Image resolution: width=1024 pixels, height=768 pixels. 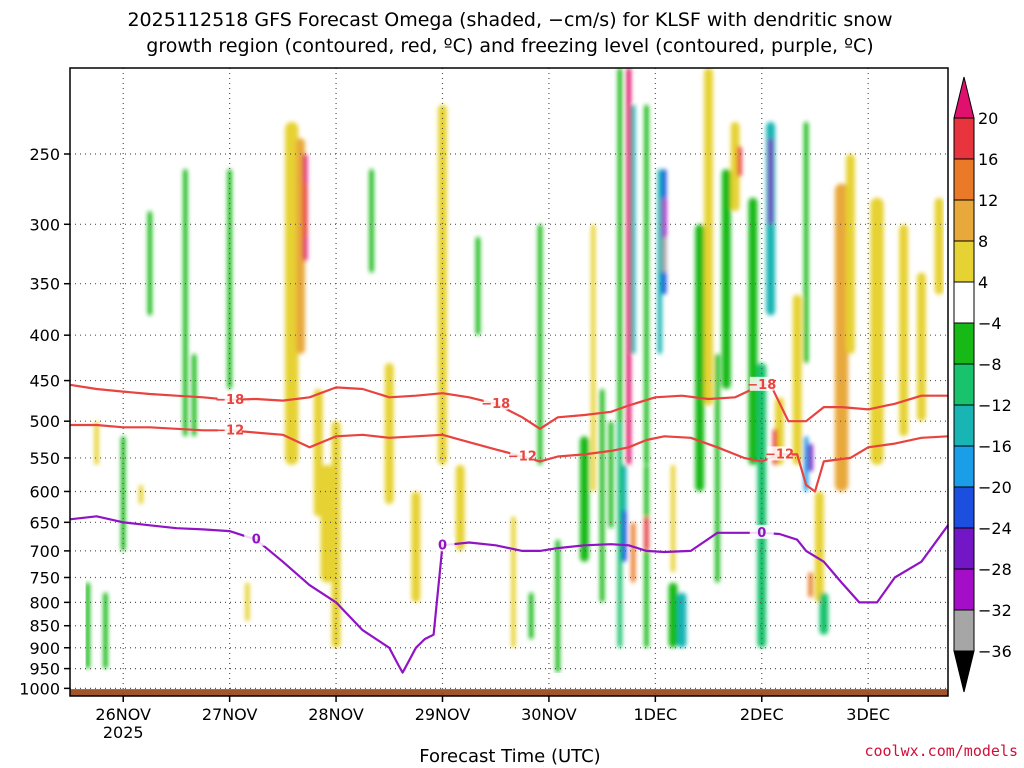 I want to click on y-tick-label: 800, so click(x=44, y=602).